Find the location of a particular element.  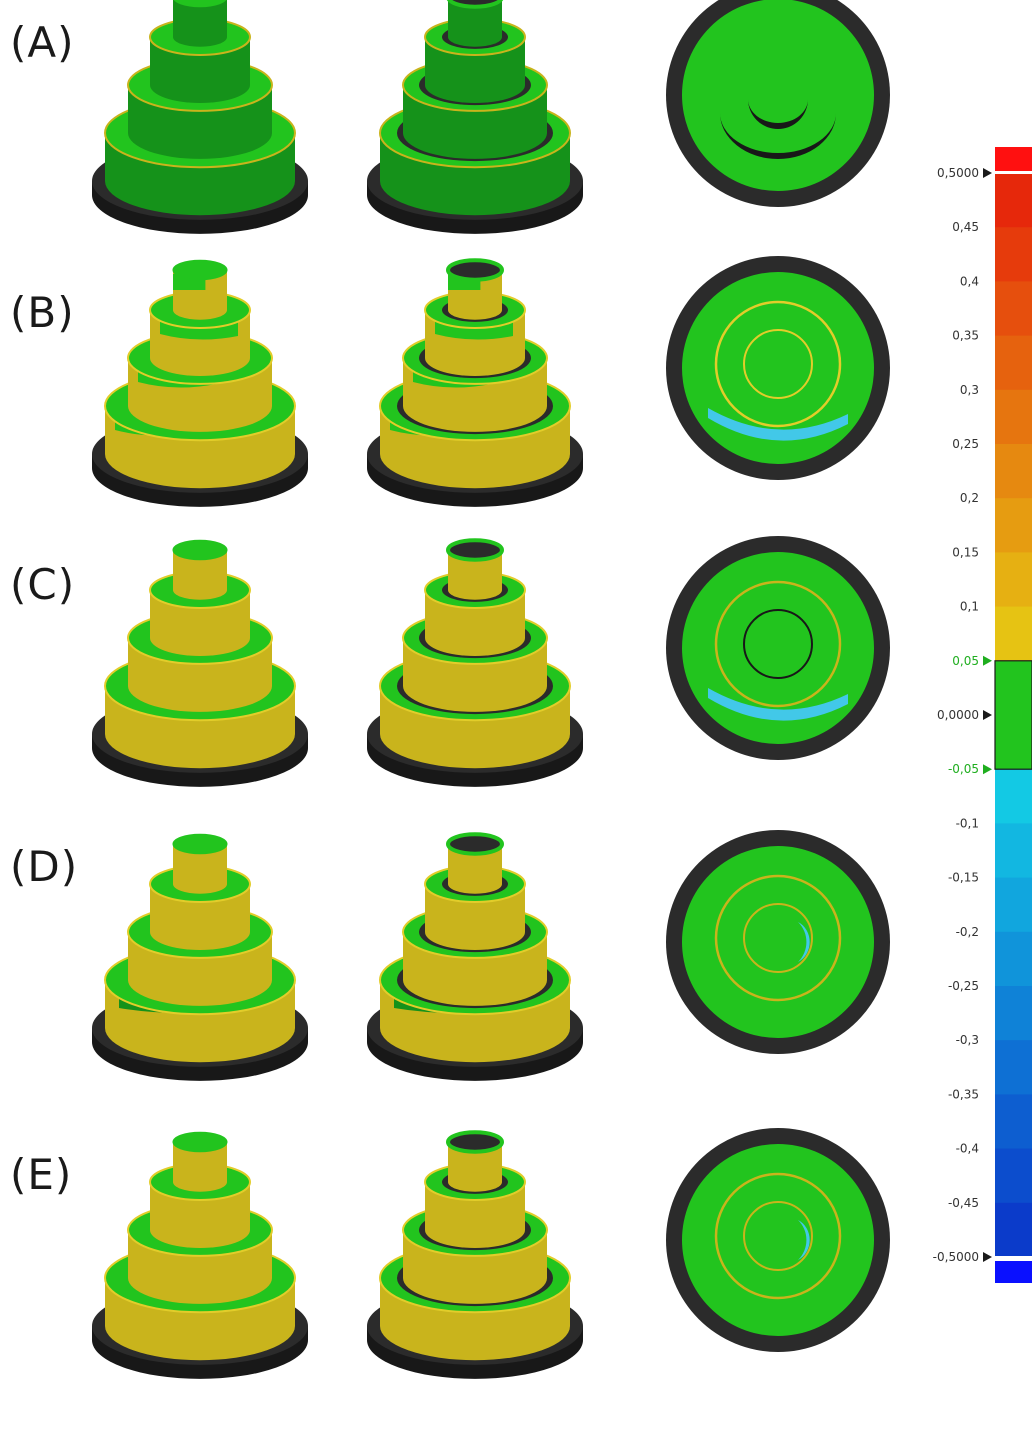

row-label-b: (B) is located at coordinates (42, 312).